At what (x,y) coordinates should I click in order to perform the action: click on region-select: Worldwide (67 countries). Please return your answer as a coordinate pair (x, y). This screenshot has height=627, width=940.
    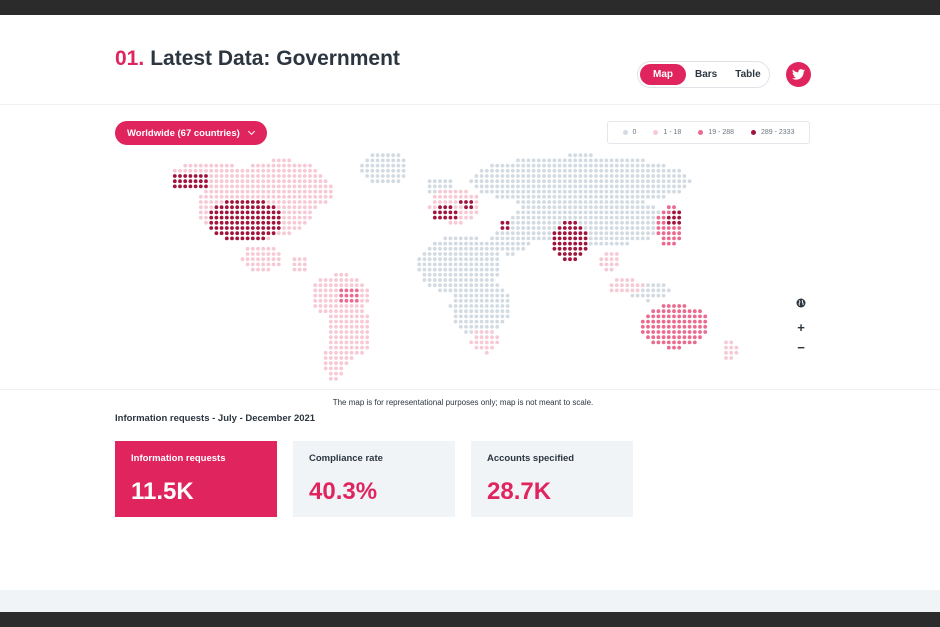
    Looking at the image, I should click on (191, 133).